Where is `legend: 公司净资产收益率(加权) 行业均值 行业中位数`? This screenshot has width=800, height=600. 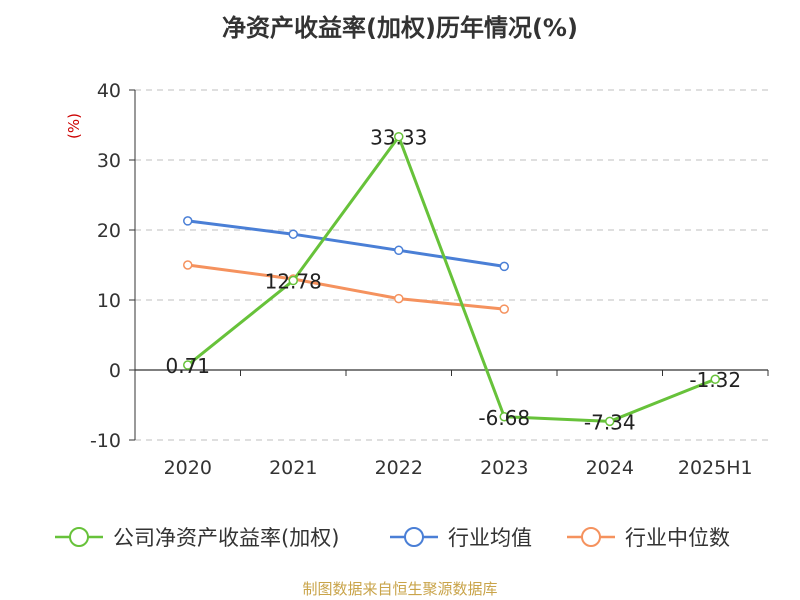 legend: 公司净资产收益率(加权) 行业均值 行业中位数 is located at coordinates (392, 538).